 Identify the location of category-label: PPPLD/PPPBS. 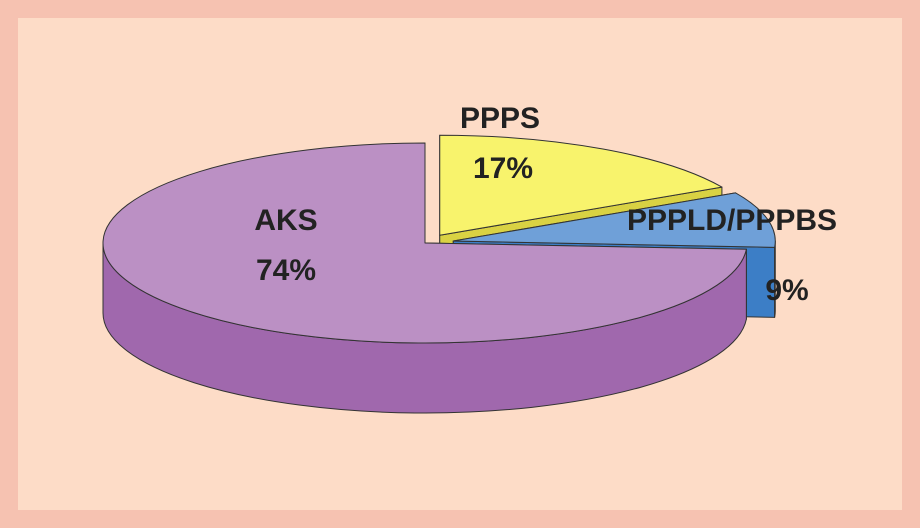
(732, 220).